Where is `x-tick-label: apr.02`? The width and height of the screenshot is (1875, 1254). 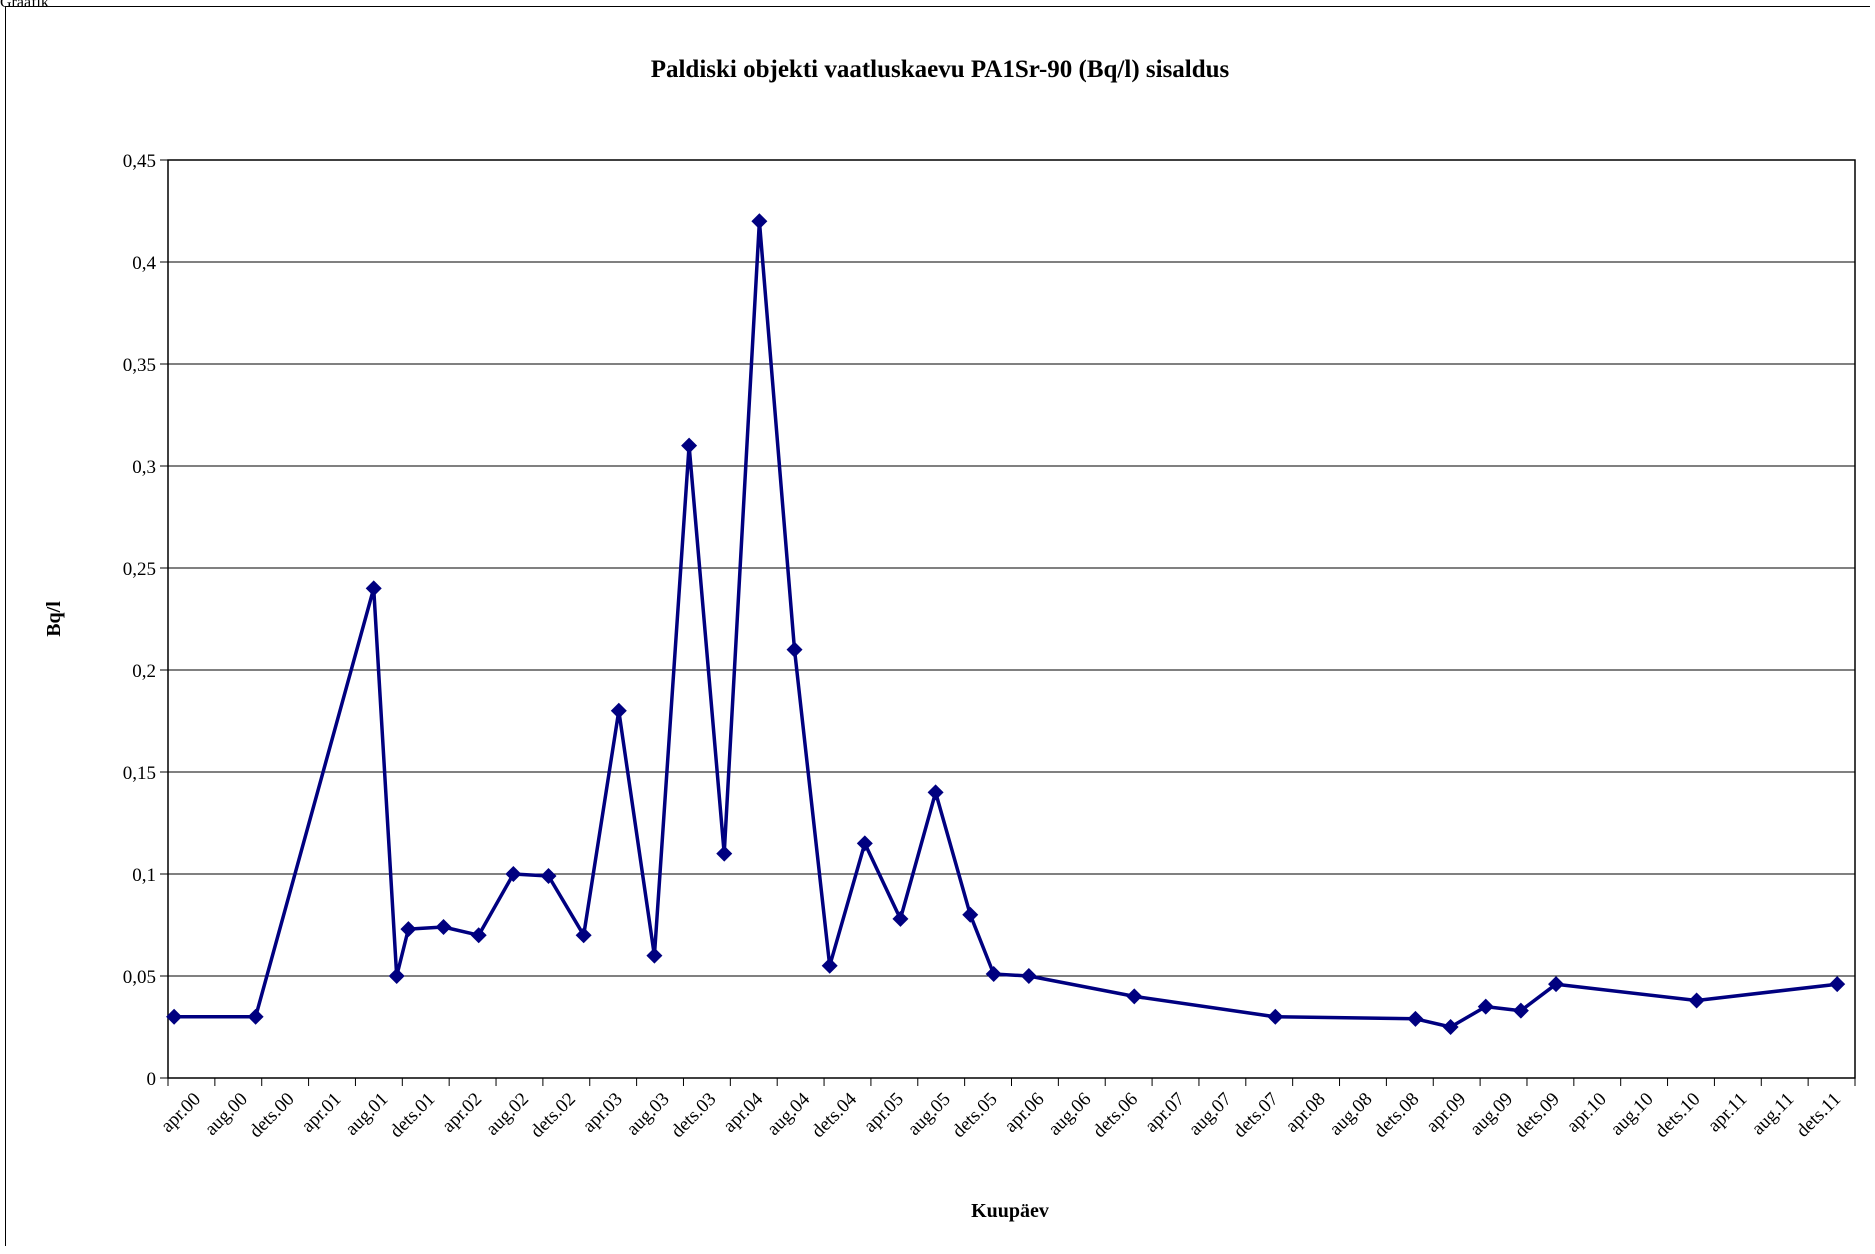 x-tick-label: apr.02 is located at coordinates (462, 1113).